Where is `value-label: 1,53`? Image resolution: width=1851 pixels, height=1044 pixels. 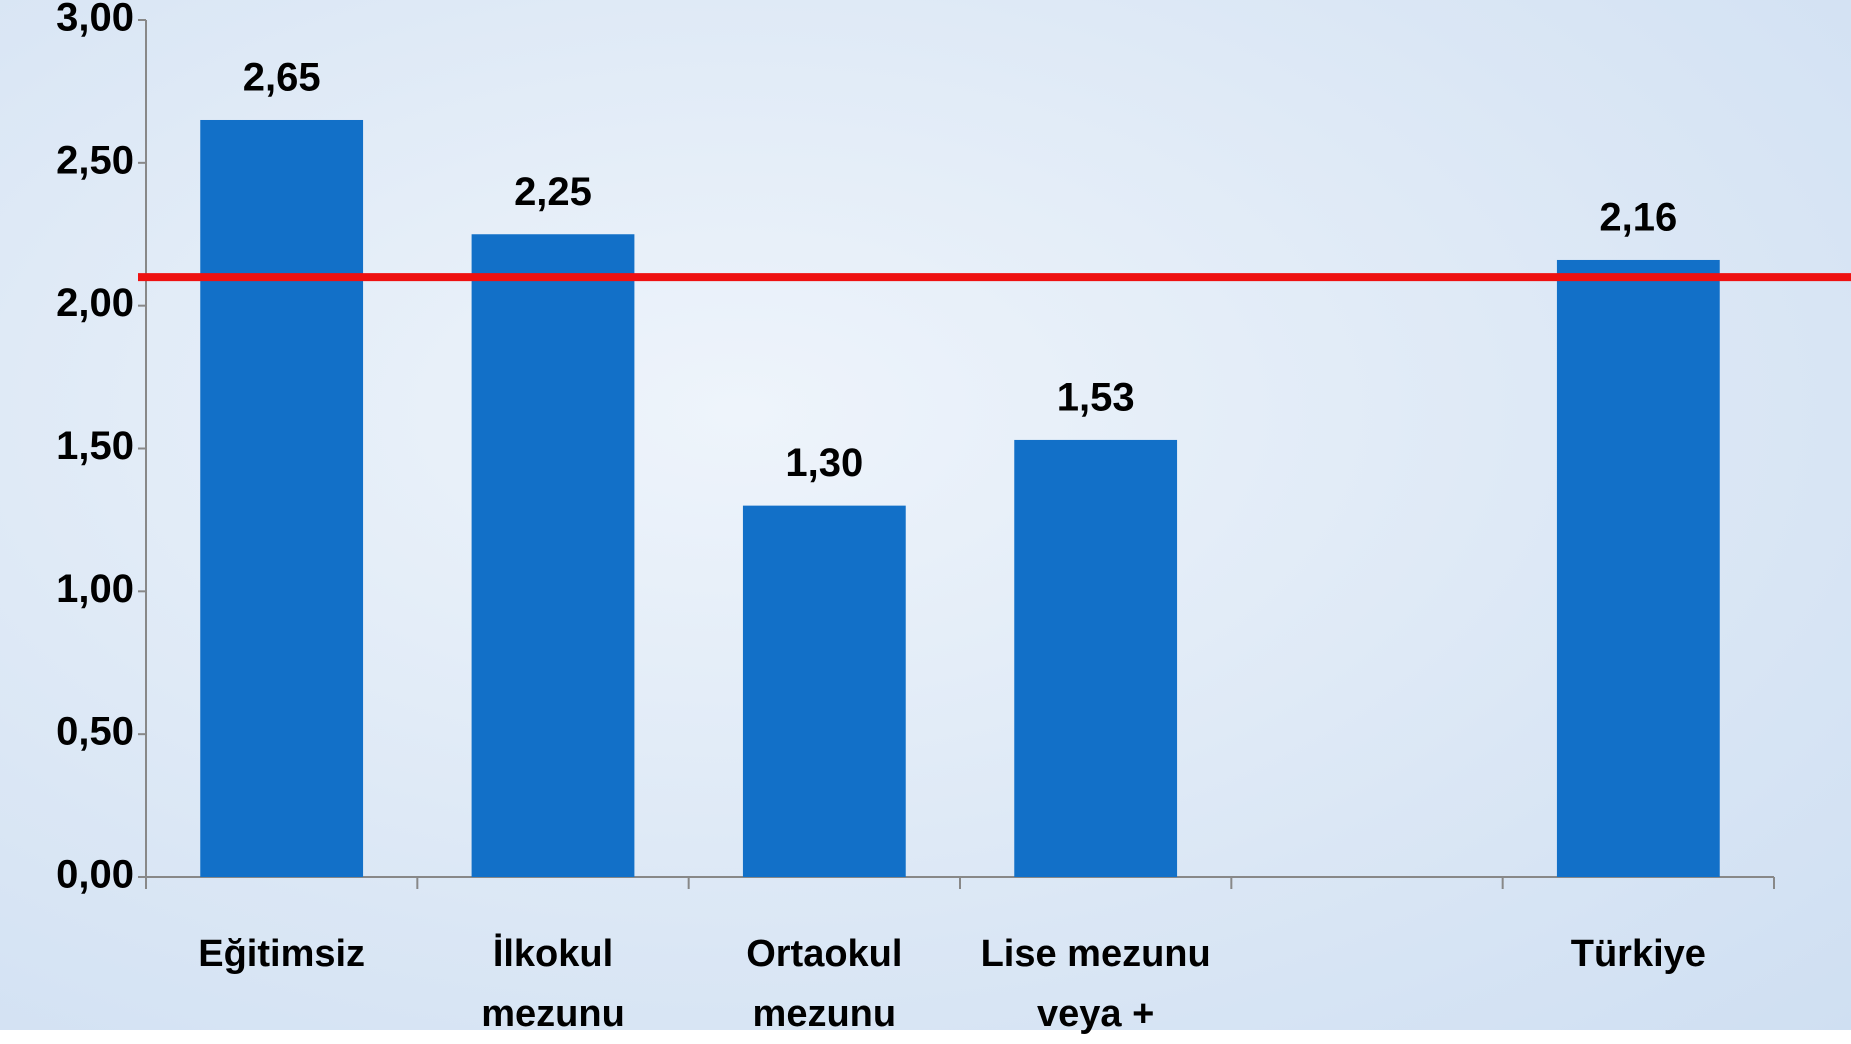
value-label: 1,53 is located at coordinates (1096, 397).